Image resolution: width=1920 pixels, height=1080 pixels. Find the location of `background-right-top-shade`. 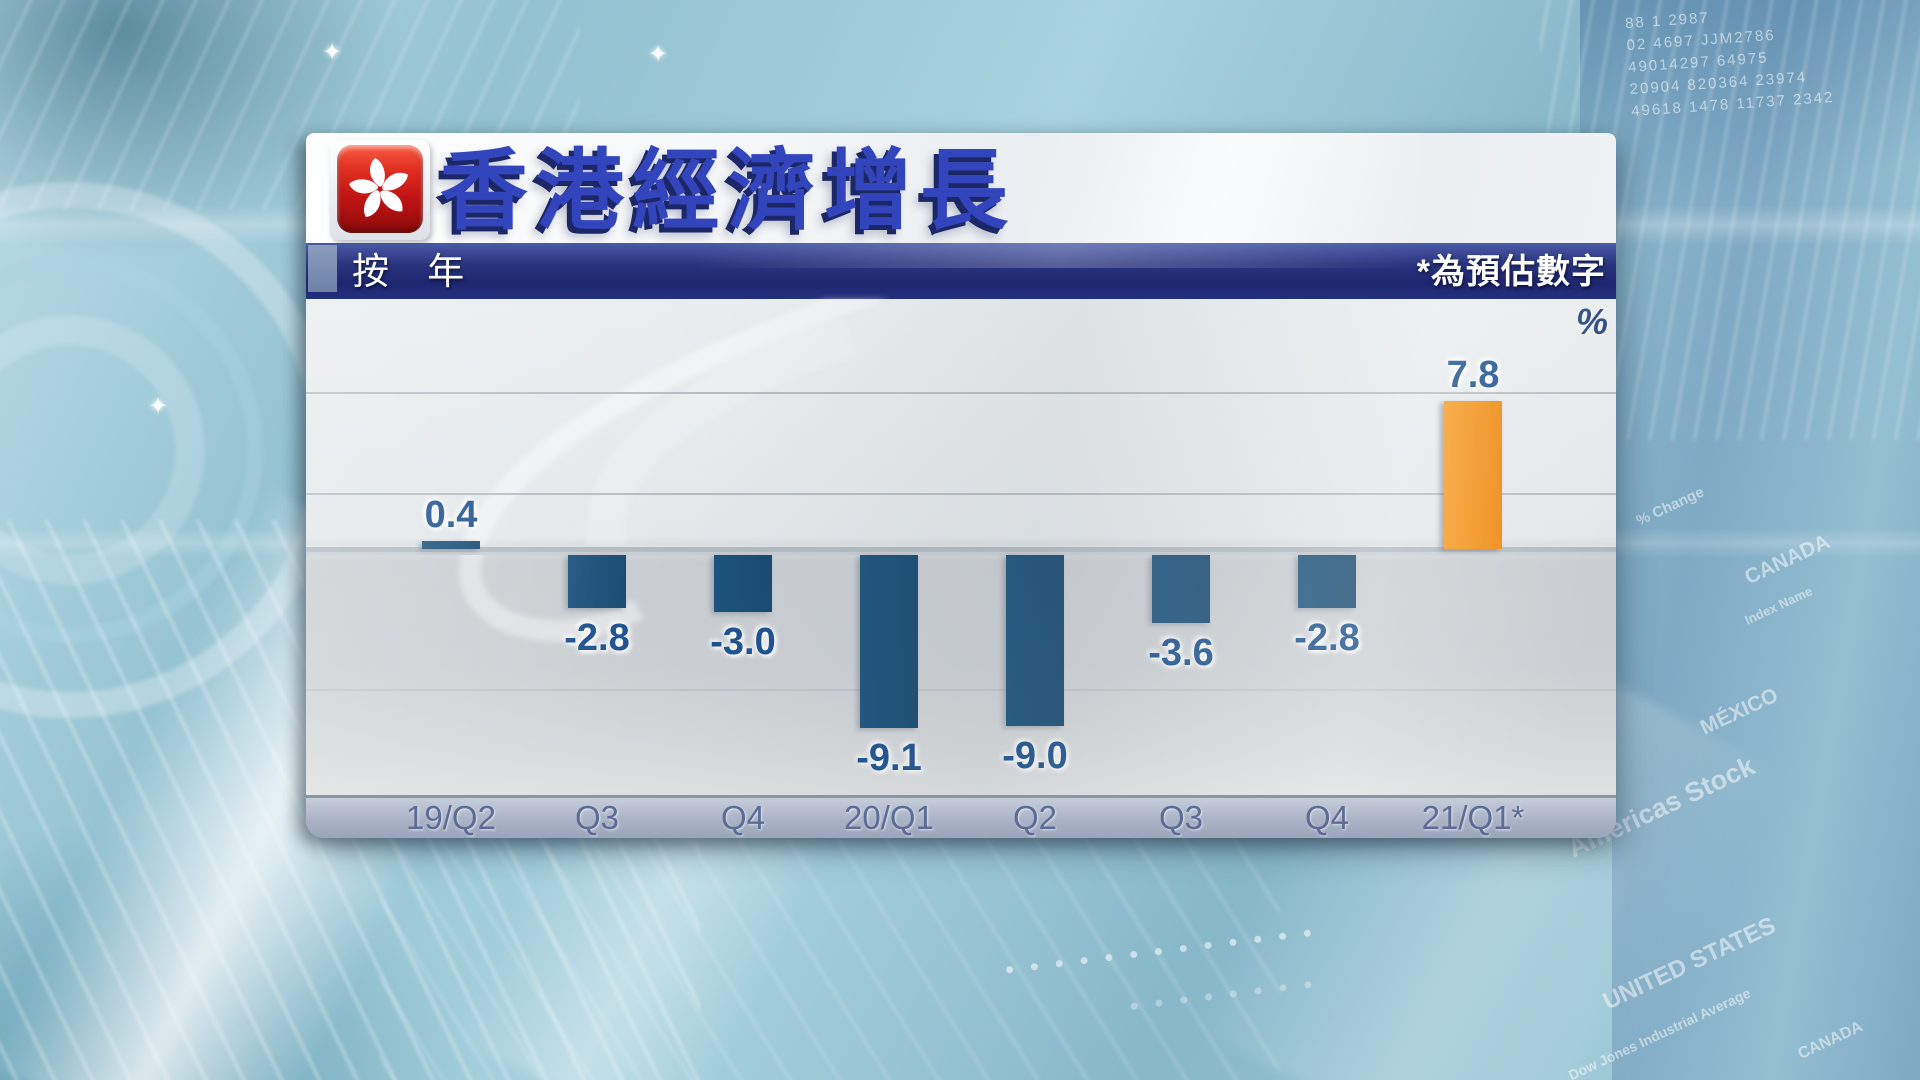

background-right-top-shade is located at coordinates (1750, 110).